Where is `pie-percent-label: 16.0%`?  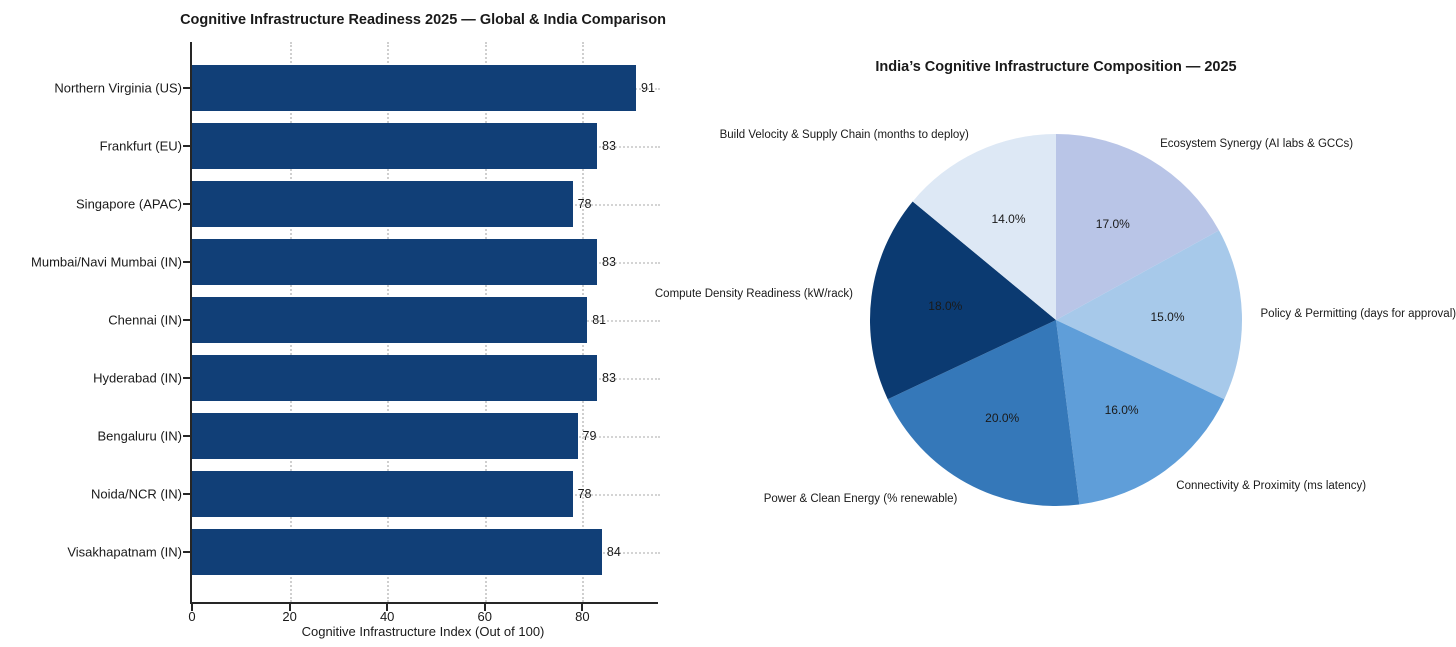
pie-percent-label: 16.0% is located at coordinates (1121, 410).